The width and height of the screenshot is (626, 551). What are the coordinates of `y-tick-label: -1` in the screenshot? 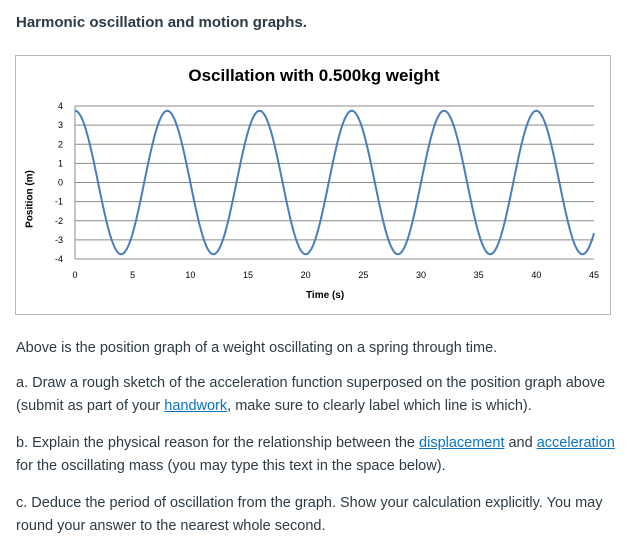 It's located at (59, 202).